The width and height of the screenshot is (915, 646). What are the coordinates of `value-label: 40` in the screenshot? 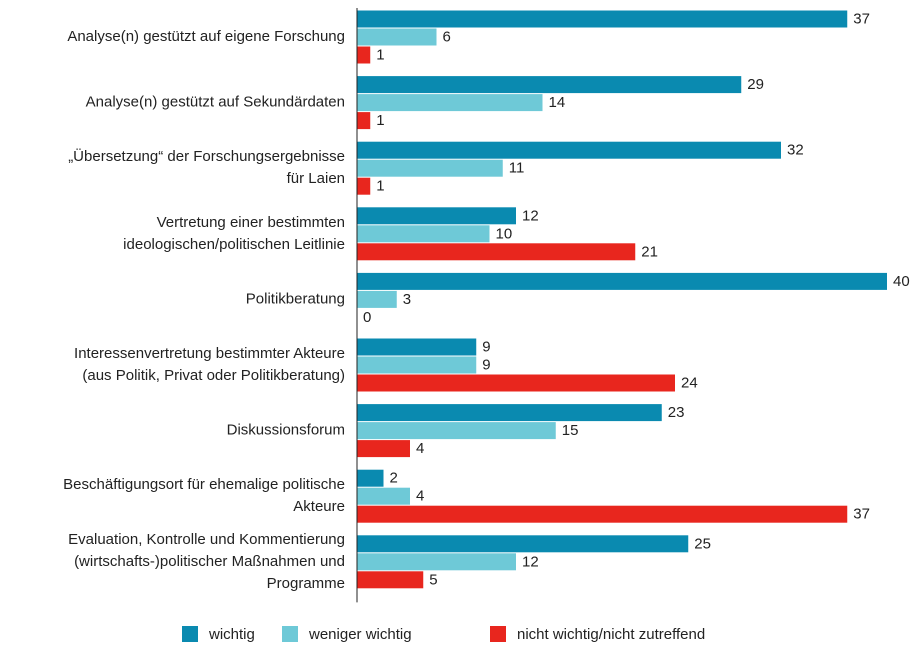 It's located at (901, 281).